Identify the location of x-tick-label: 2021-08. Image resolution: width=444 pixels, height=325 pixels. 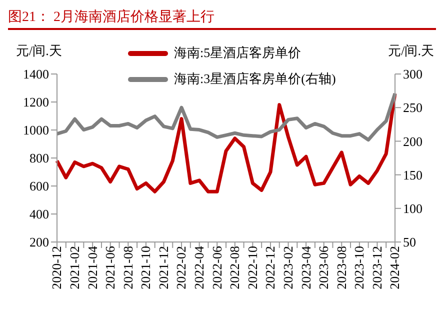
(128, 268).